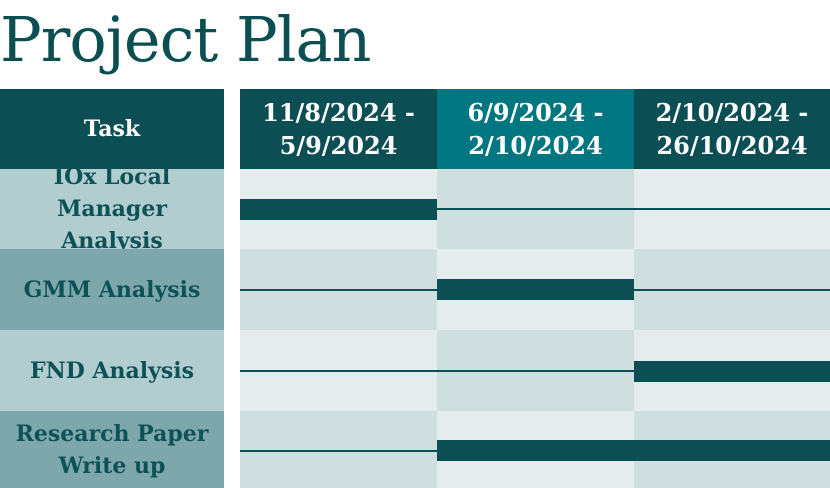  I want to click on task-name-2: GMM Analysis, so click(112, 289).